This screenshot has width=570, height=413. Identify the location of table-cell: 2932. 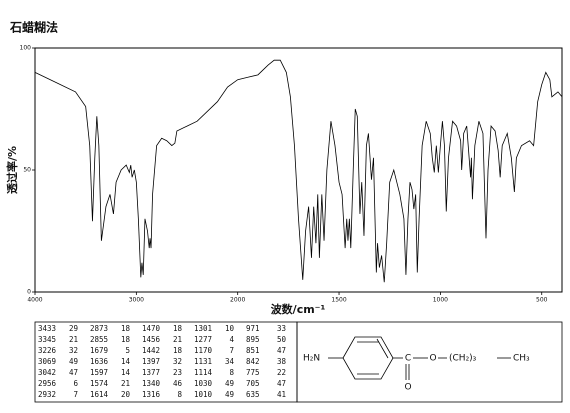
(47, 394).